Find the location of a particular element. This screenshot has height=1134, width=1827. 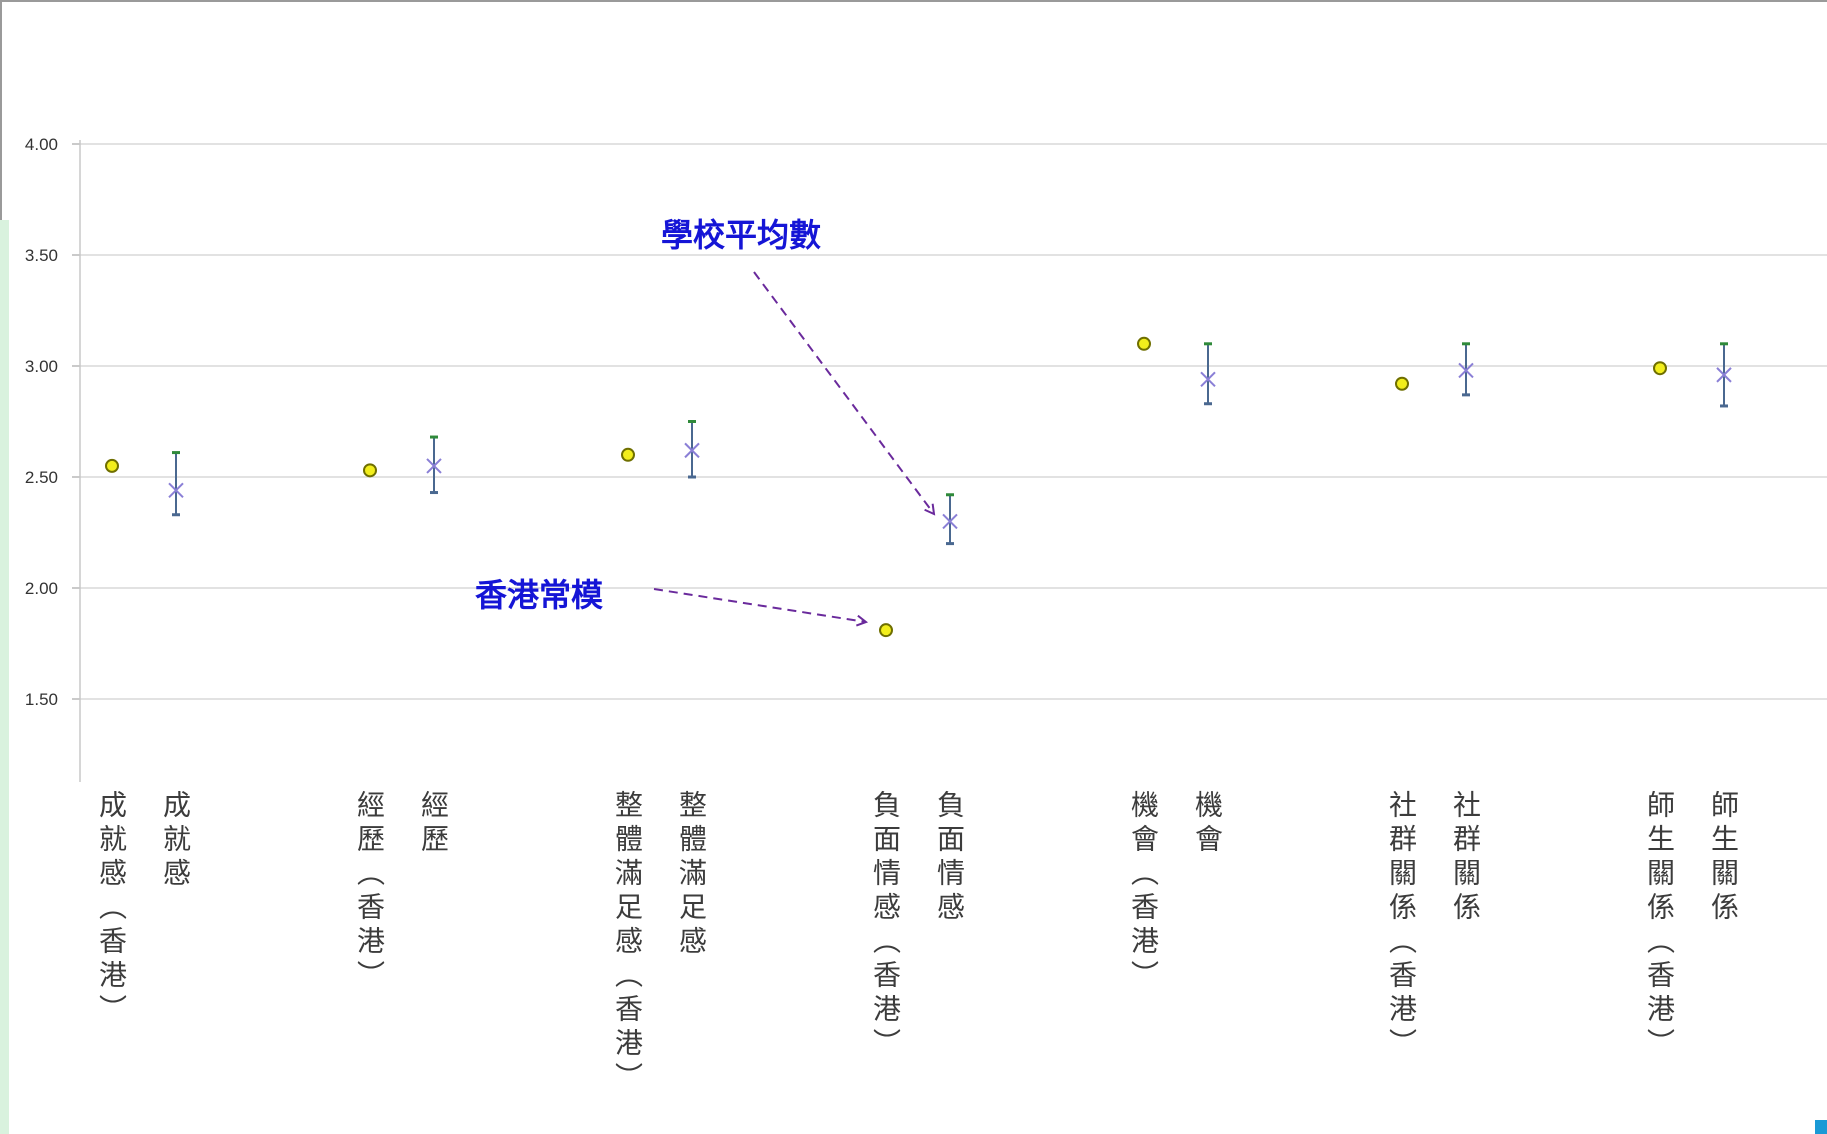

annotation-arrows is located at coordinates (793, 446).